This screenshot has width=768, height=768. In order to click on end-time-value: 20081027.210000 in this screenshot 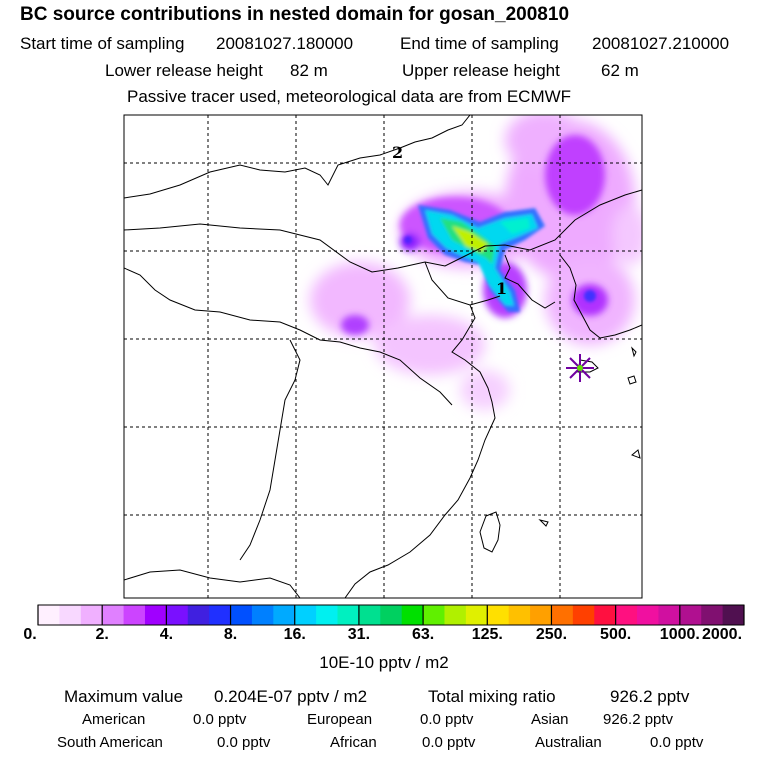, I will do `click(661, 43)`.